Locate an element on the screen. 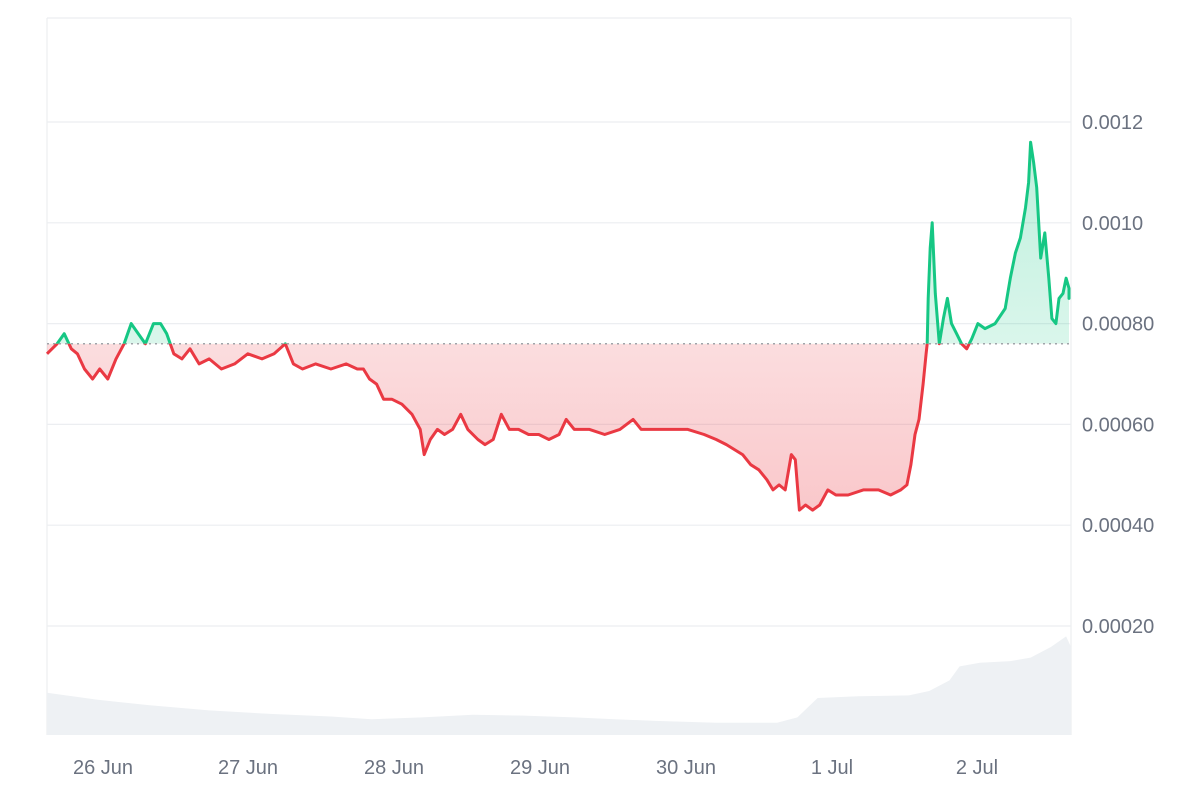  x-tick-label-6: 2 Jul is located at coordinates (977, 768).